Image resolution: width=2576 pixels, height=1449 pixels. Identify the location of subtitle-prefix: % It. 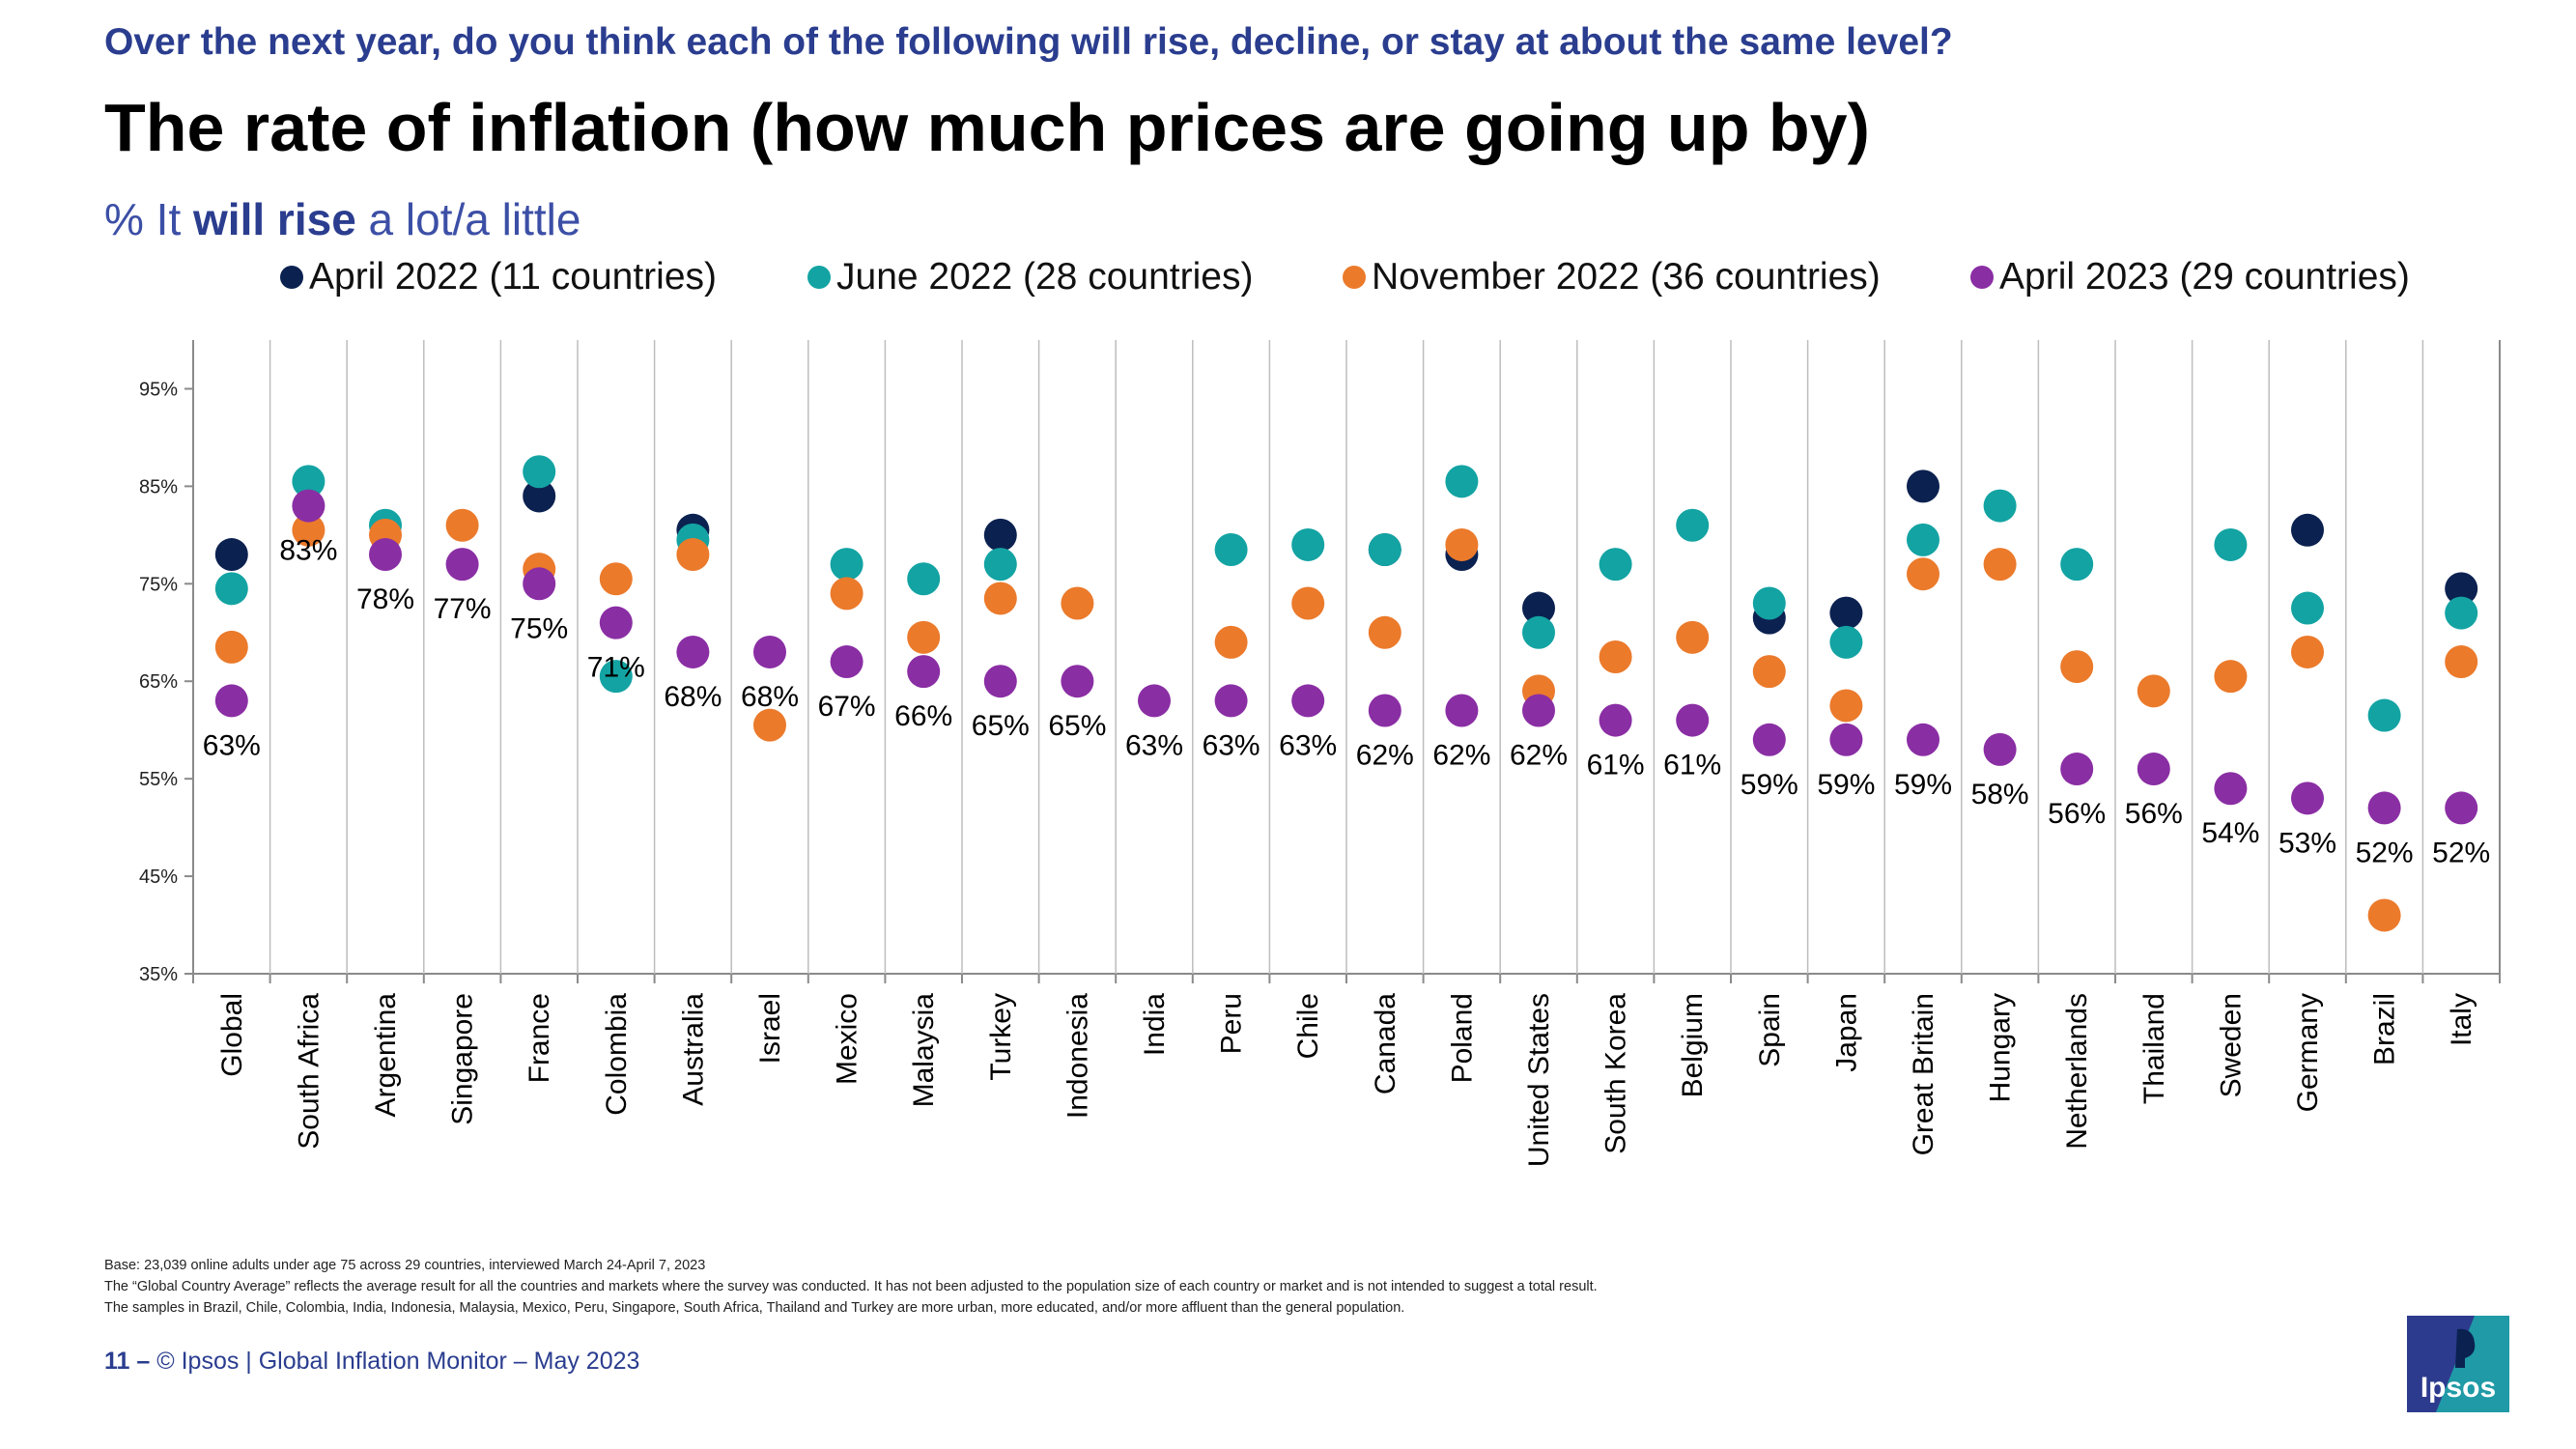
(149, 219).